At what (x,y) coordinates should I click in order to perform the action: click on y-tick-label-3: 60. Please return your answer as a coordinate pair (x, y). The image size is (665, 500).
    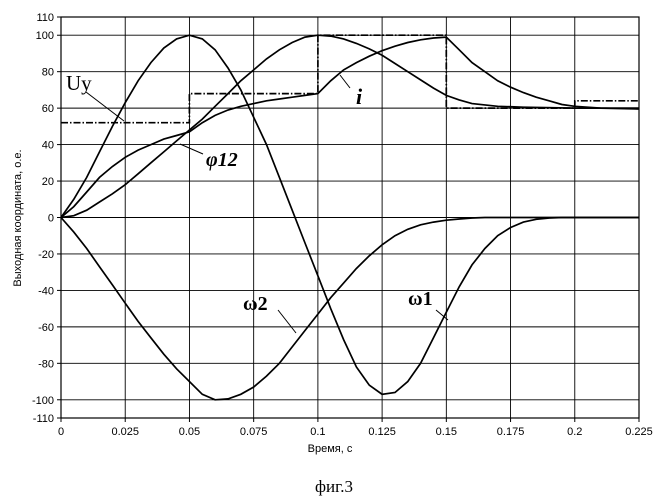
    Looking at the image, I should click on (48, 109).